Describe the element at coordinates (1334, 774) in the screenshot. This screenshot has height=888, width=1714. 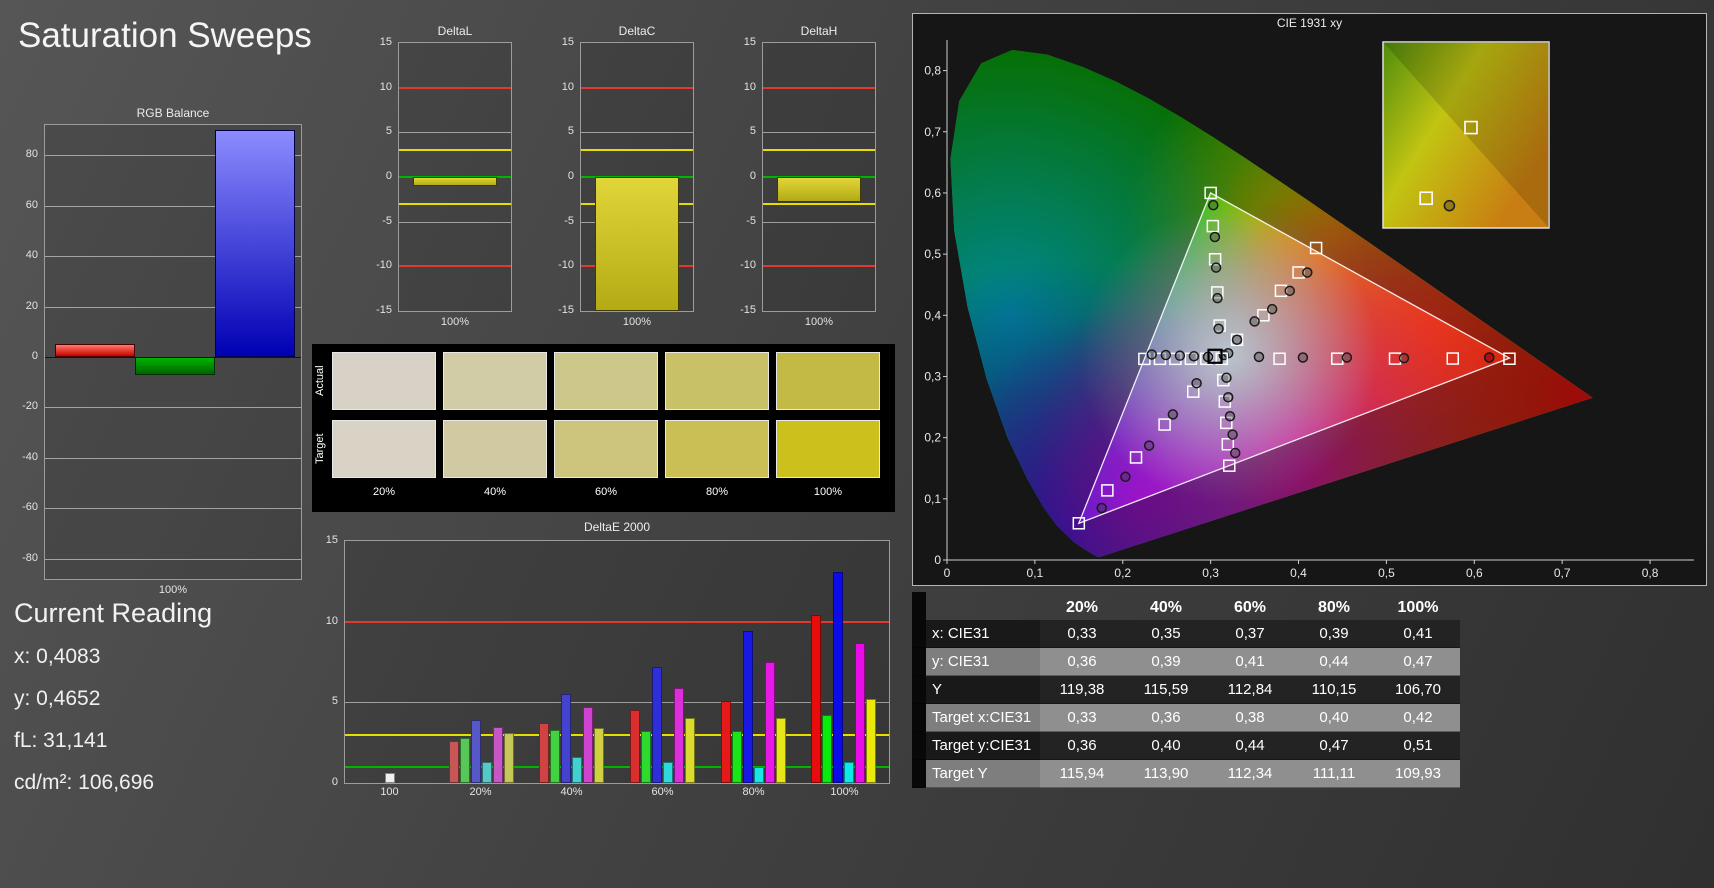
I see `table-cell: 111,11` at that location.